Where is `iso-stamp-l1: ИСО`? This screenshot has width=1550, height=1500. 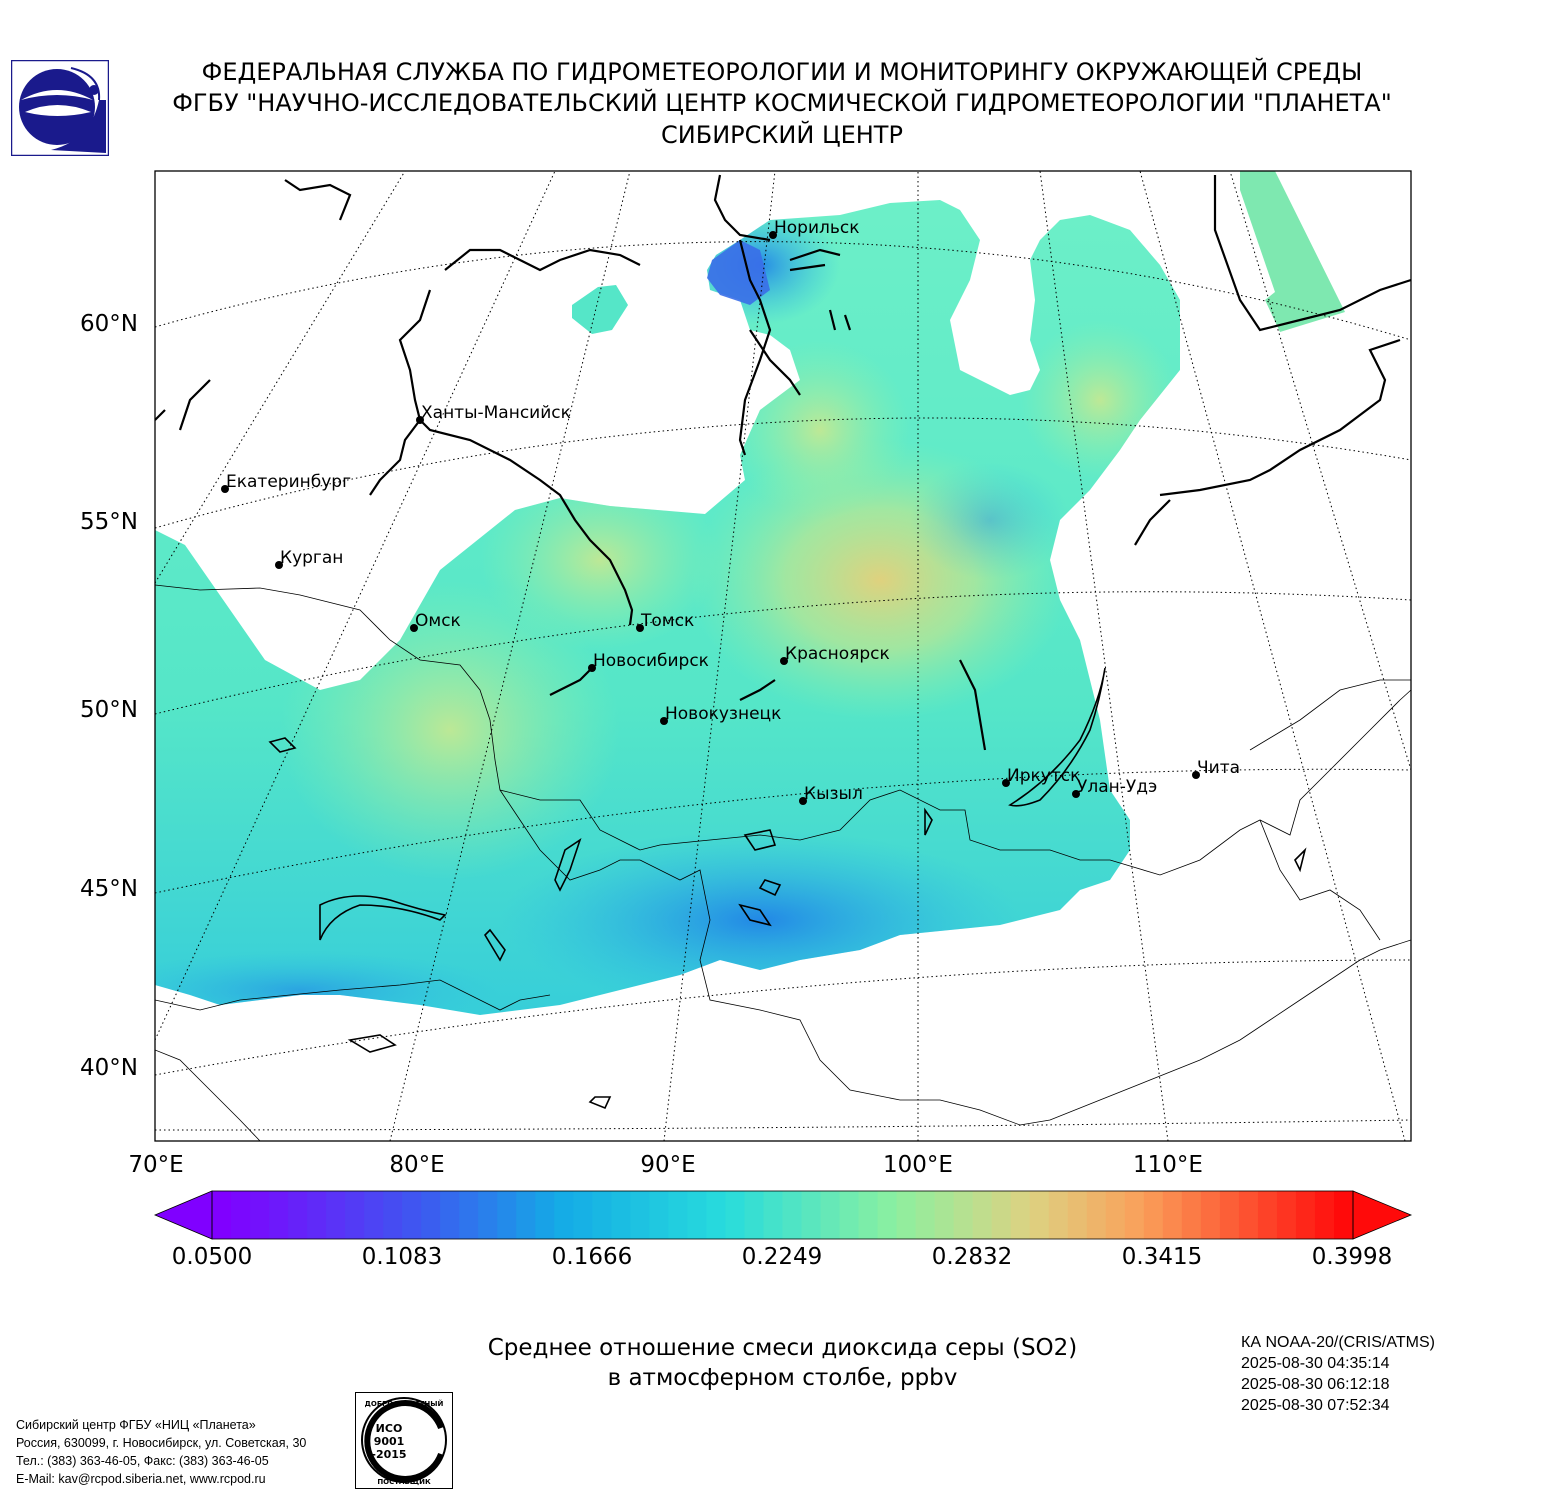 iso-stamp-l1: ИСО is located at coordinates (389, 1428).